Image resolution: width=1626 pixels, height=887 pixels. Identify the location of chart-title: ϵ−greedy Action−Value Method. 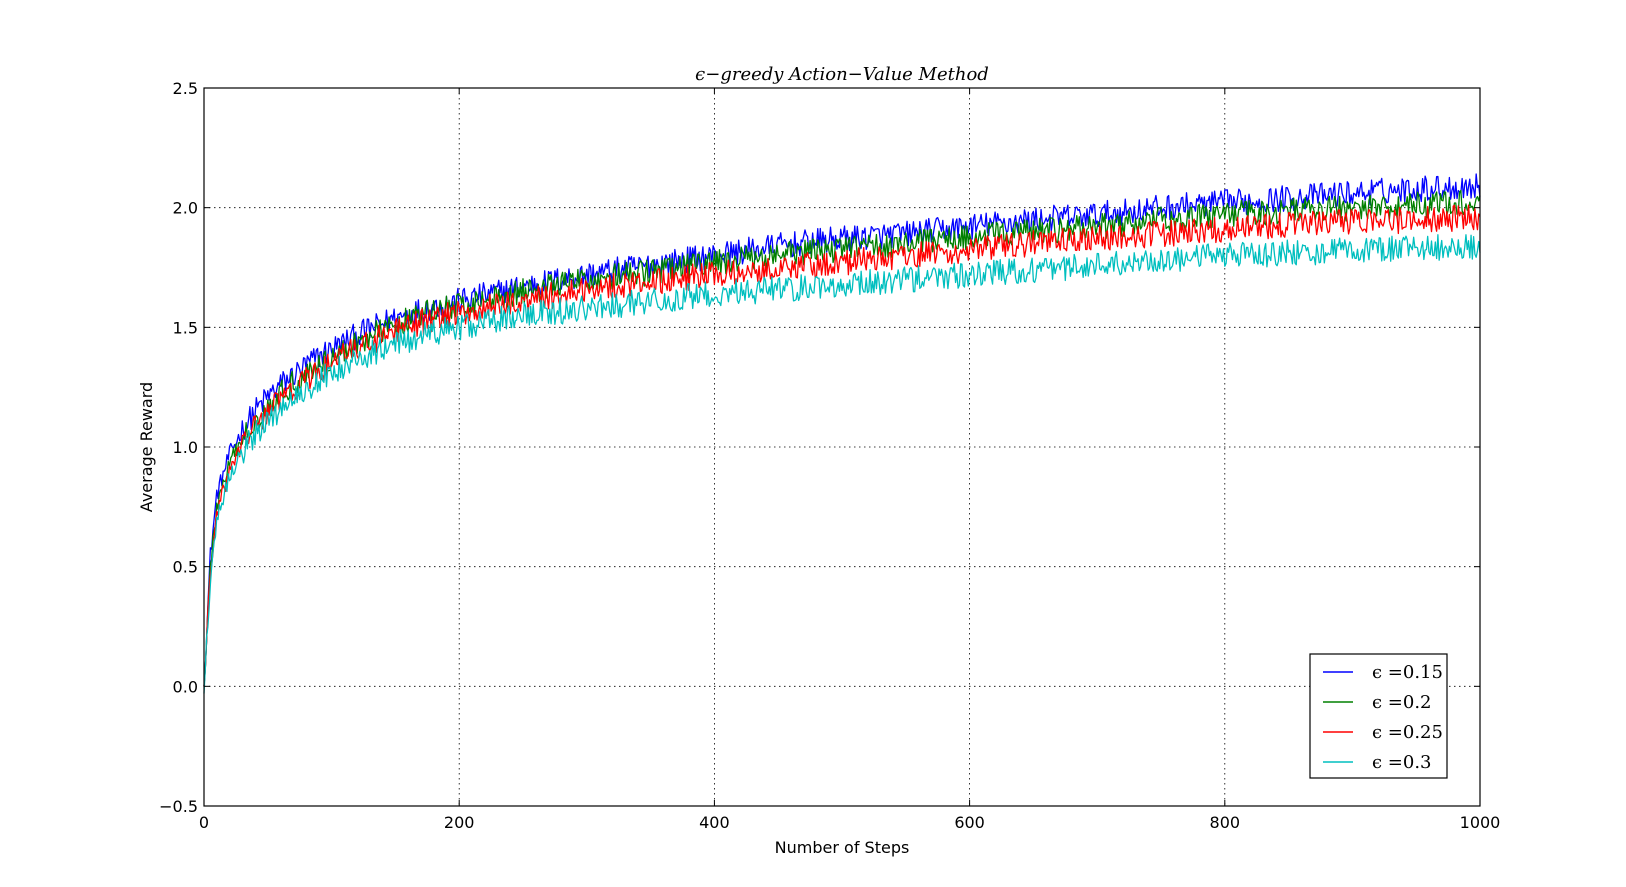
(842, 74).